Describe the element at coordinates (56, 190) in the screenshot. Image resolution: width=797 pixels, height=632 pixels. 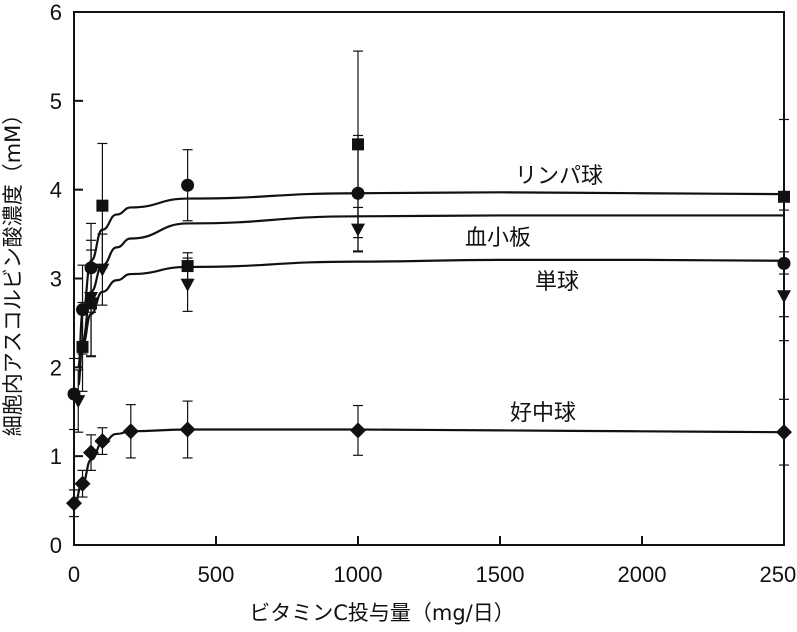
I see `y-tick-label: 4` at that location.